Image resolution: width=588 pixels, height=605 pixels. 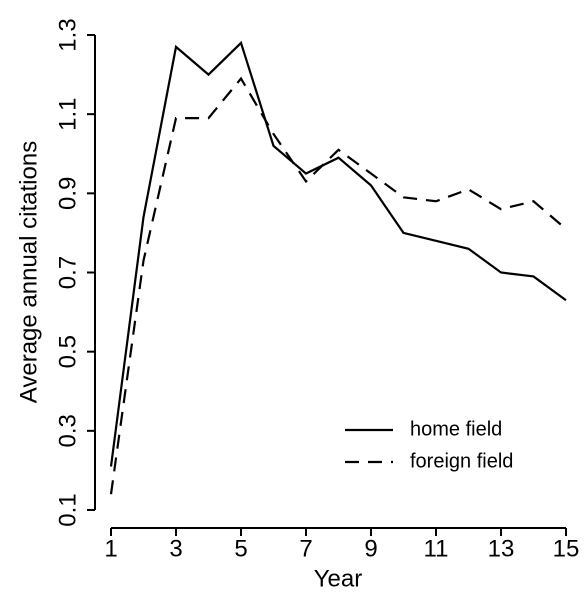 I want to click on x-tick-label: 1, so click(x=110, y=548).